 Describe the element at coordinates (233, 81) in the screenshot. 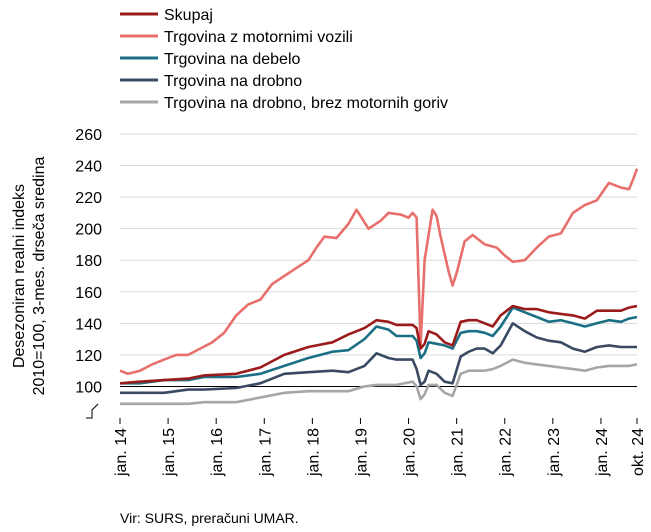

I see `legend-label: Trgovina na drobno` at that location.